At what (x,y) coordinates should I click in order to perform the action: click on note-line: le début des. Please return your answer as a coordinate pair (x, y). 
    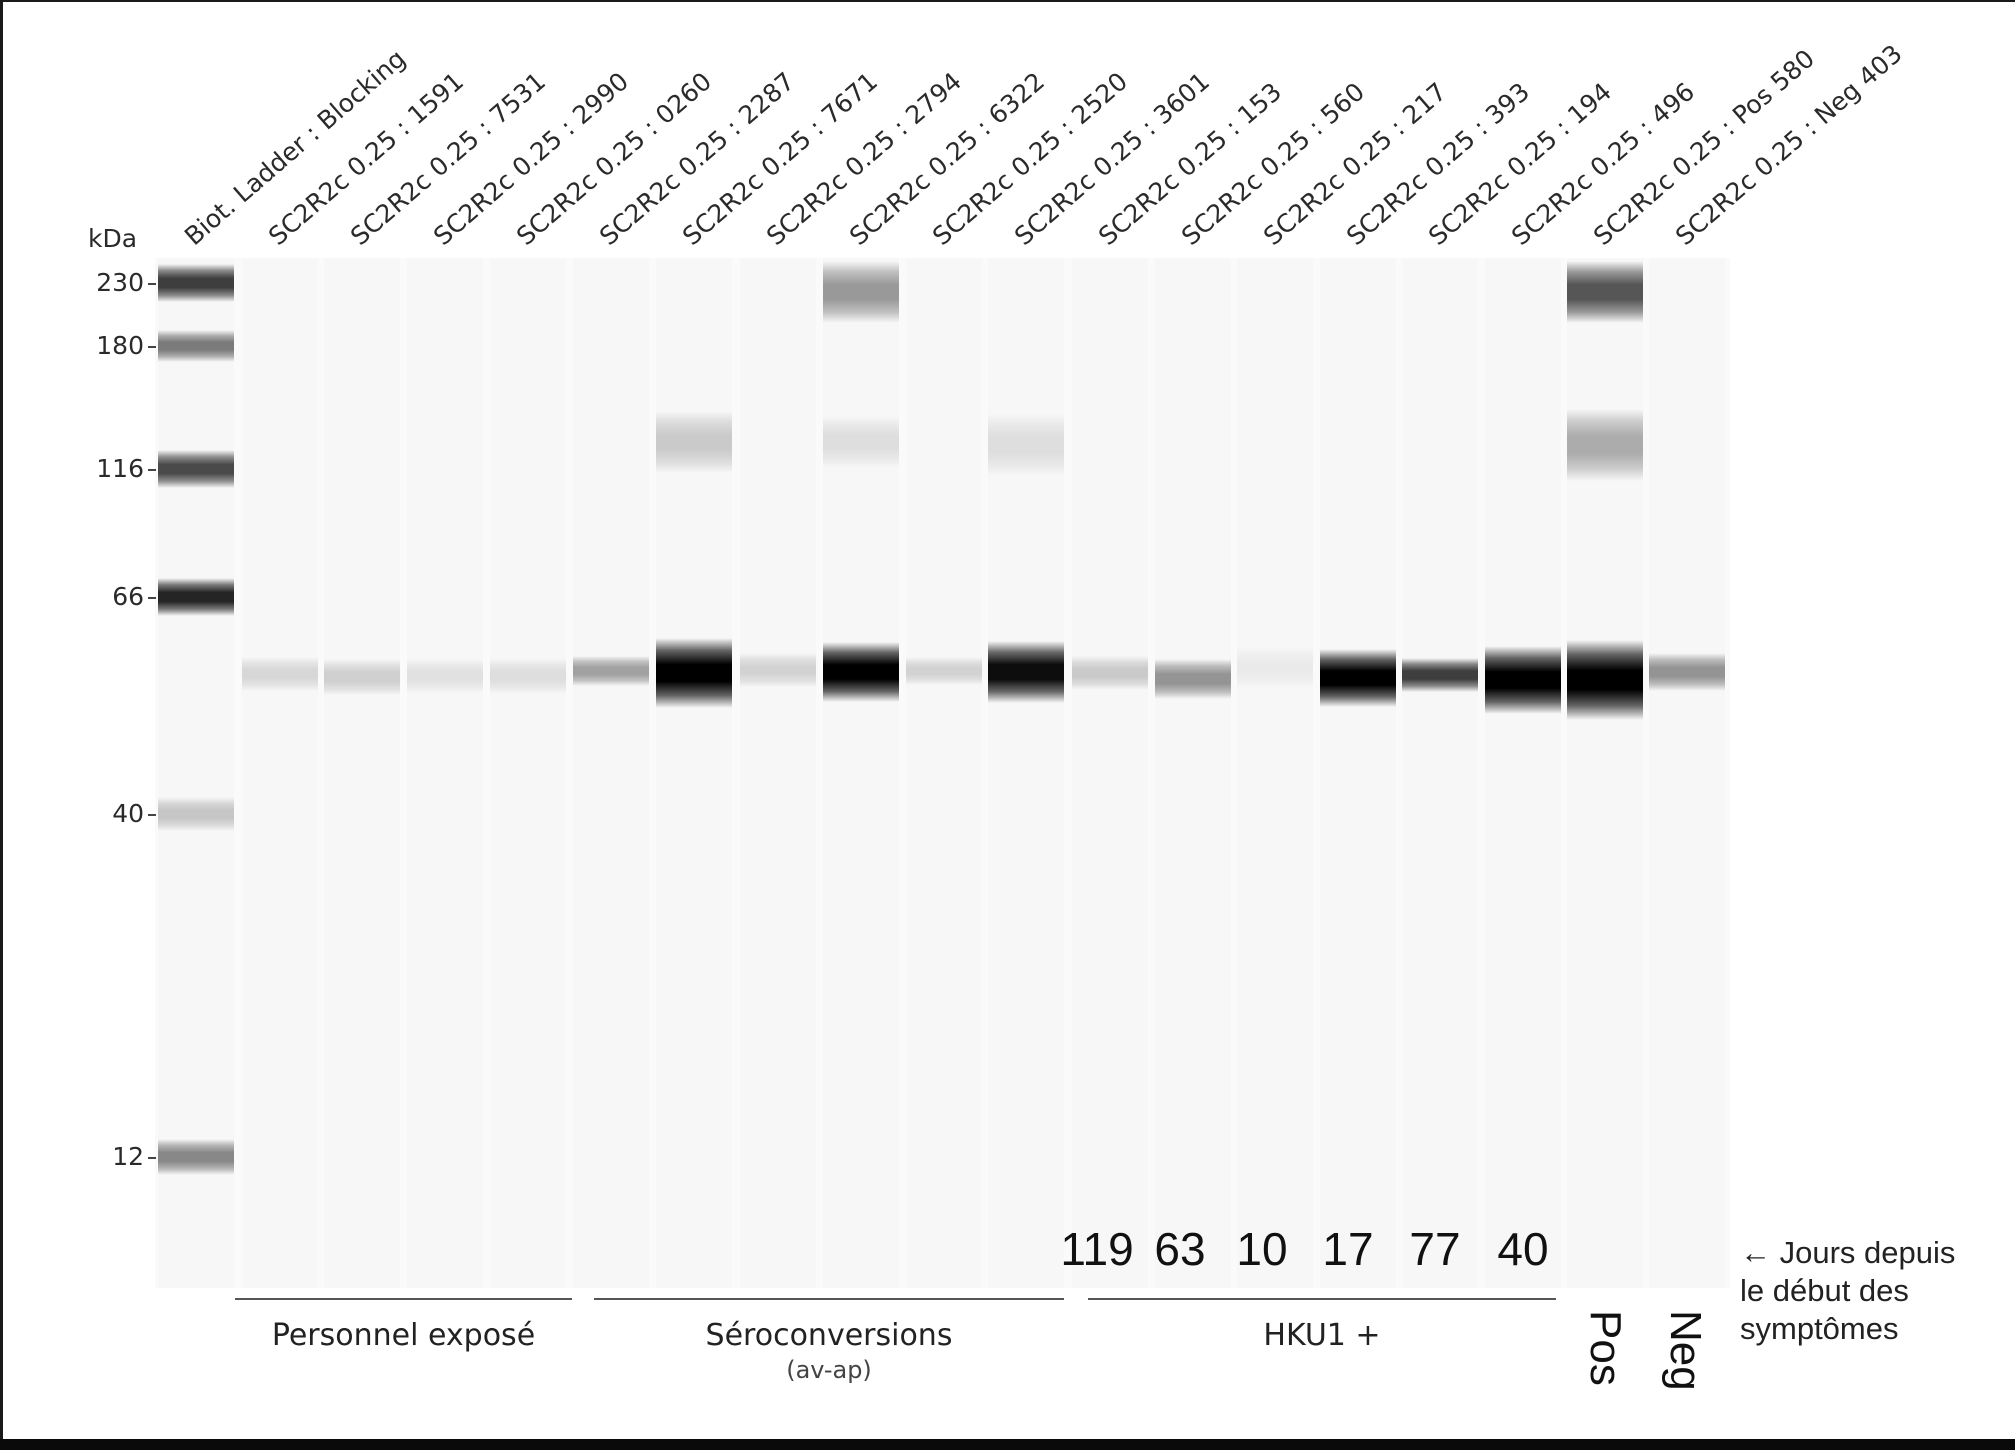
    Looking at the image, I should click on (1824, 1290).